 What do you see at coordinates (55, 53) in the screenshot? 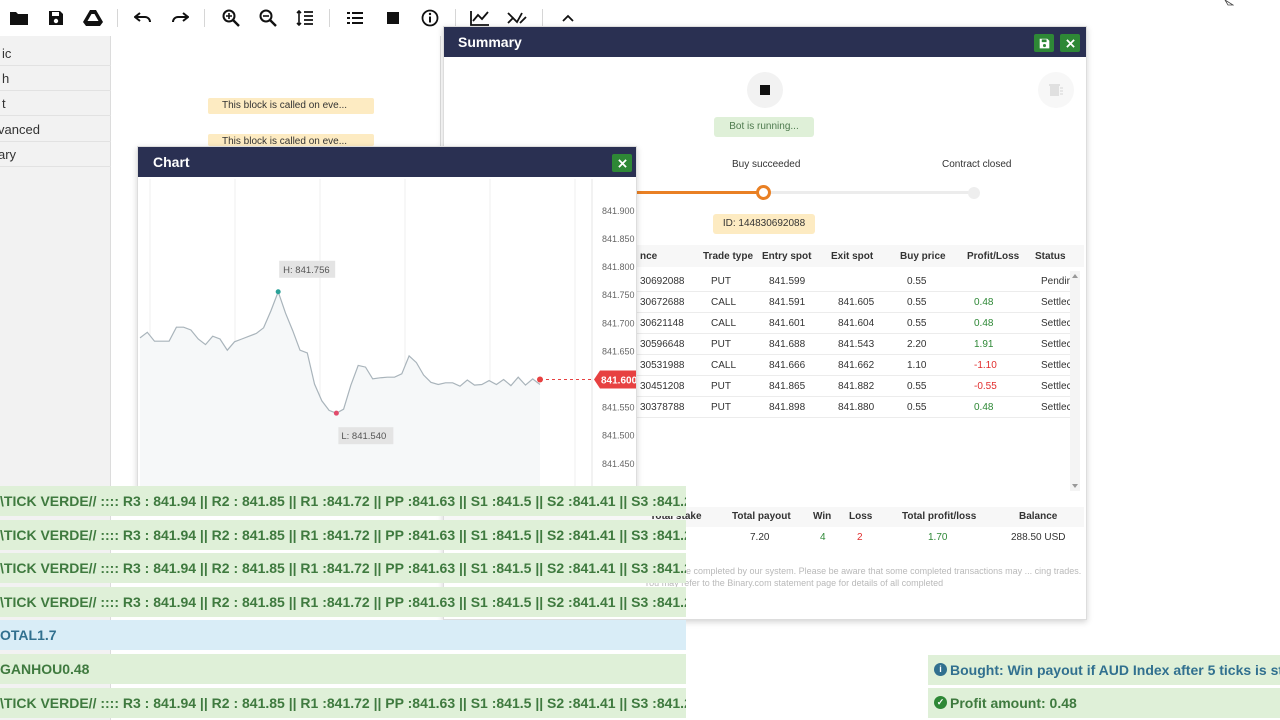
I see `sidebar-item-basic: ic` at bounding box center [55, 53].